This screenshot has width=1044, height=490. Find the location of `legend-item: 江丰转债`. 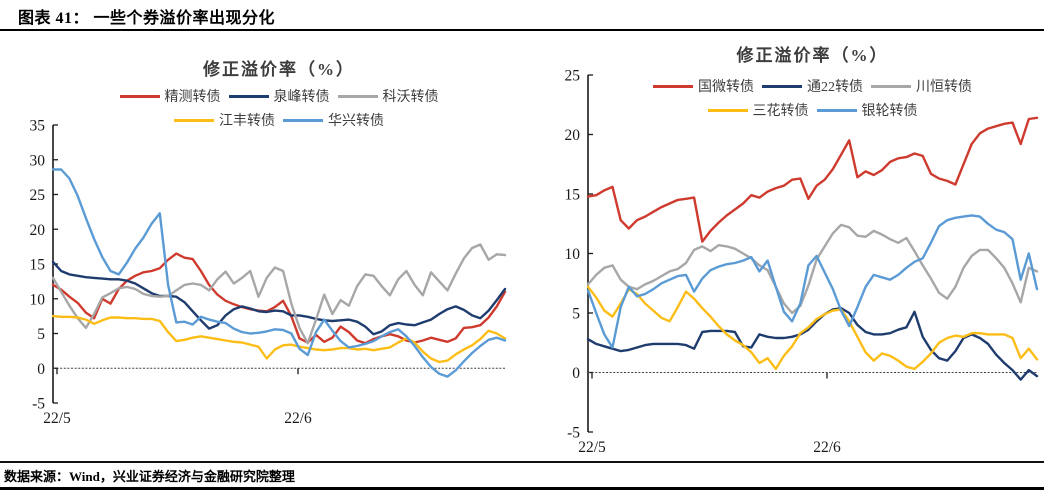

legend-item: 江丰转债 is located at coordinates (224, 120).